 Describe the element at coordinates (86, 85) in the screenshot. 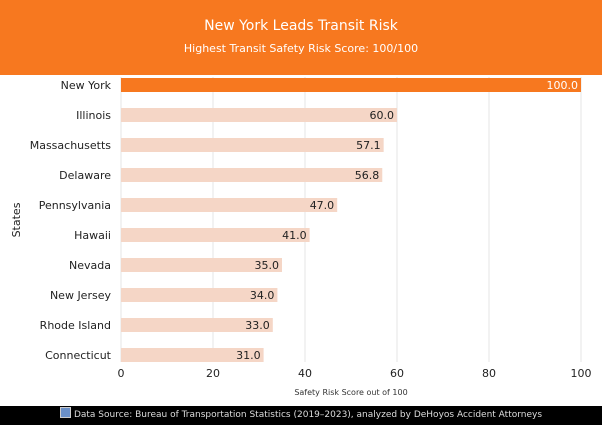

I see `y-category-label: New York` at that location.